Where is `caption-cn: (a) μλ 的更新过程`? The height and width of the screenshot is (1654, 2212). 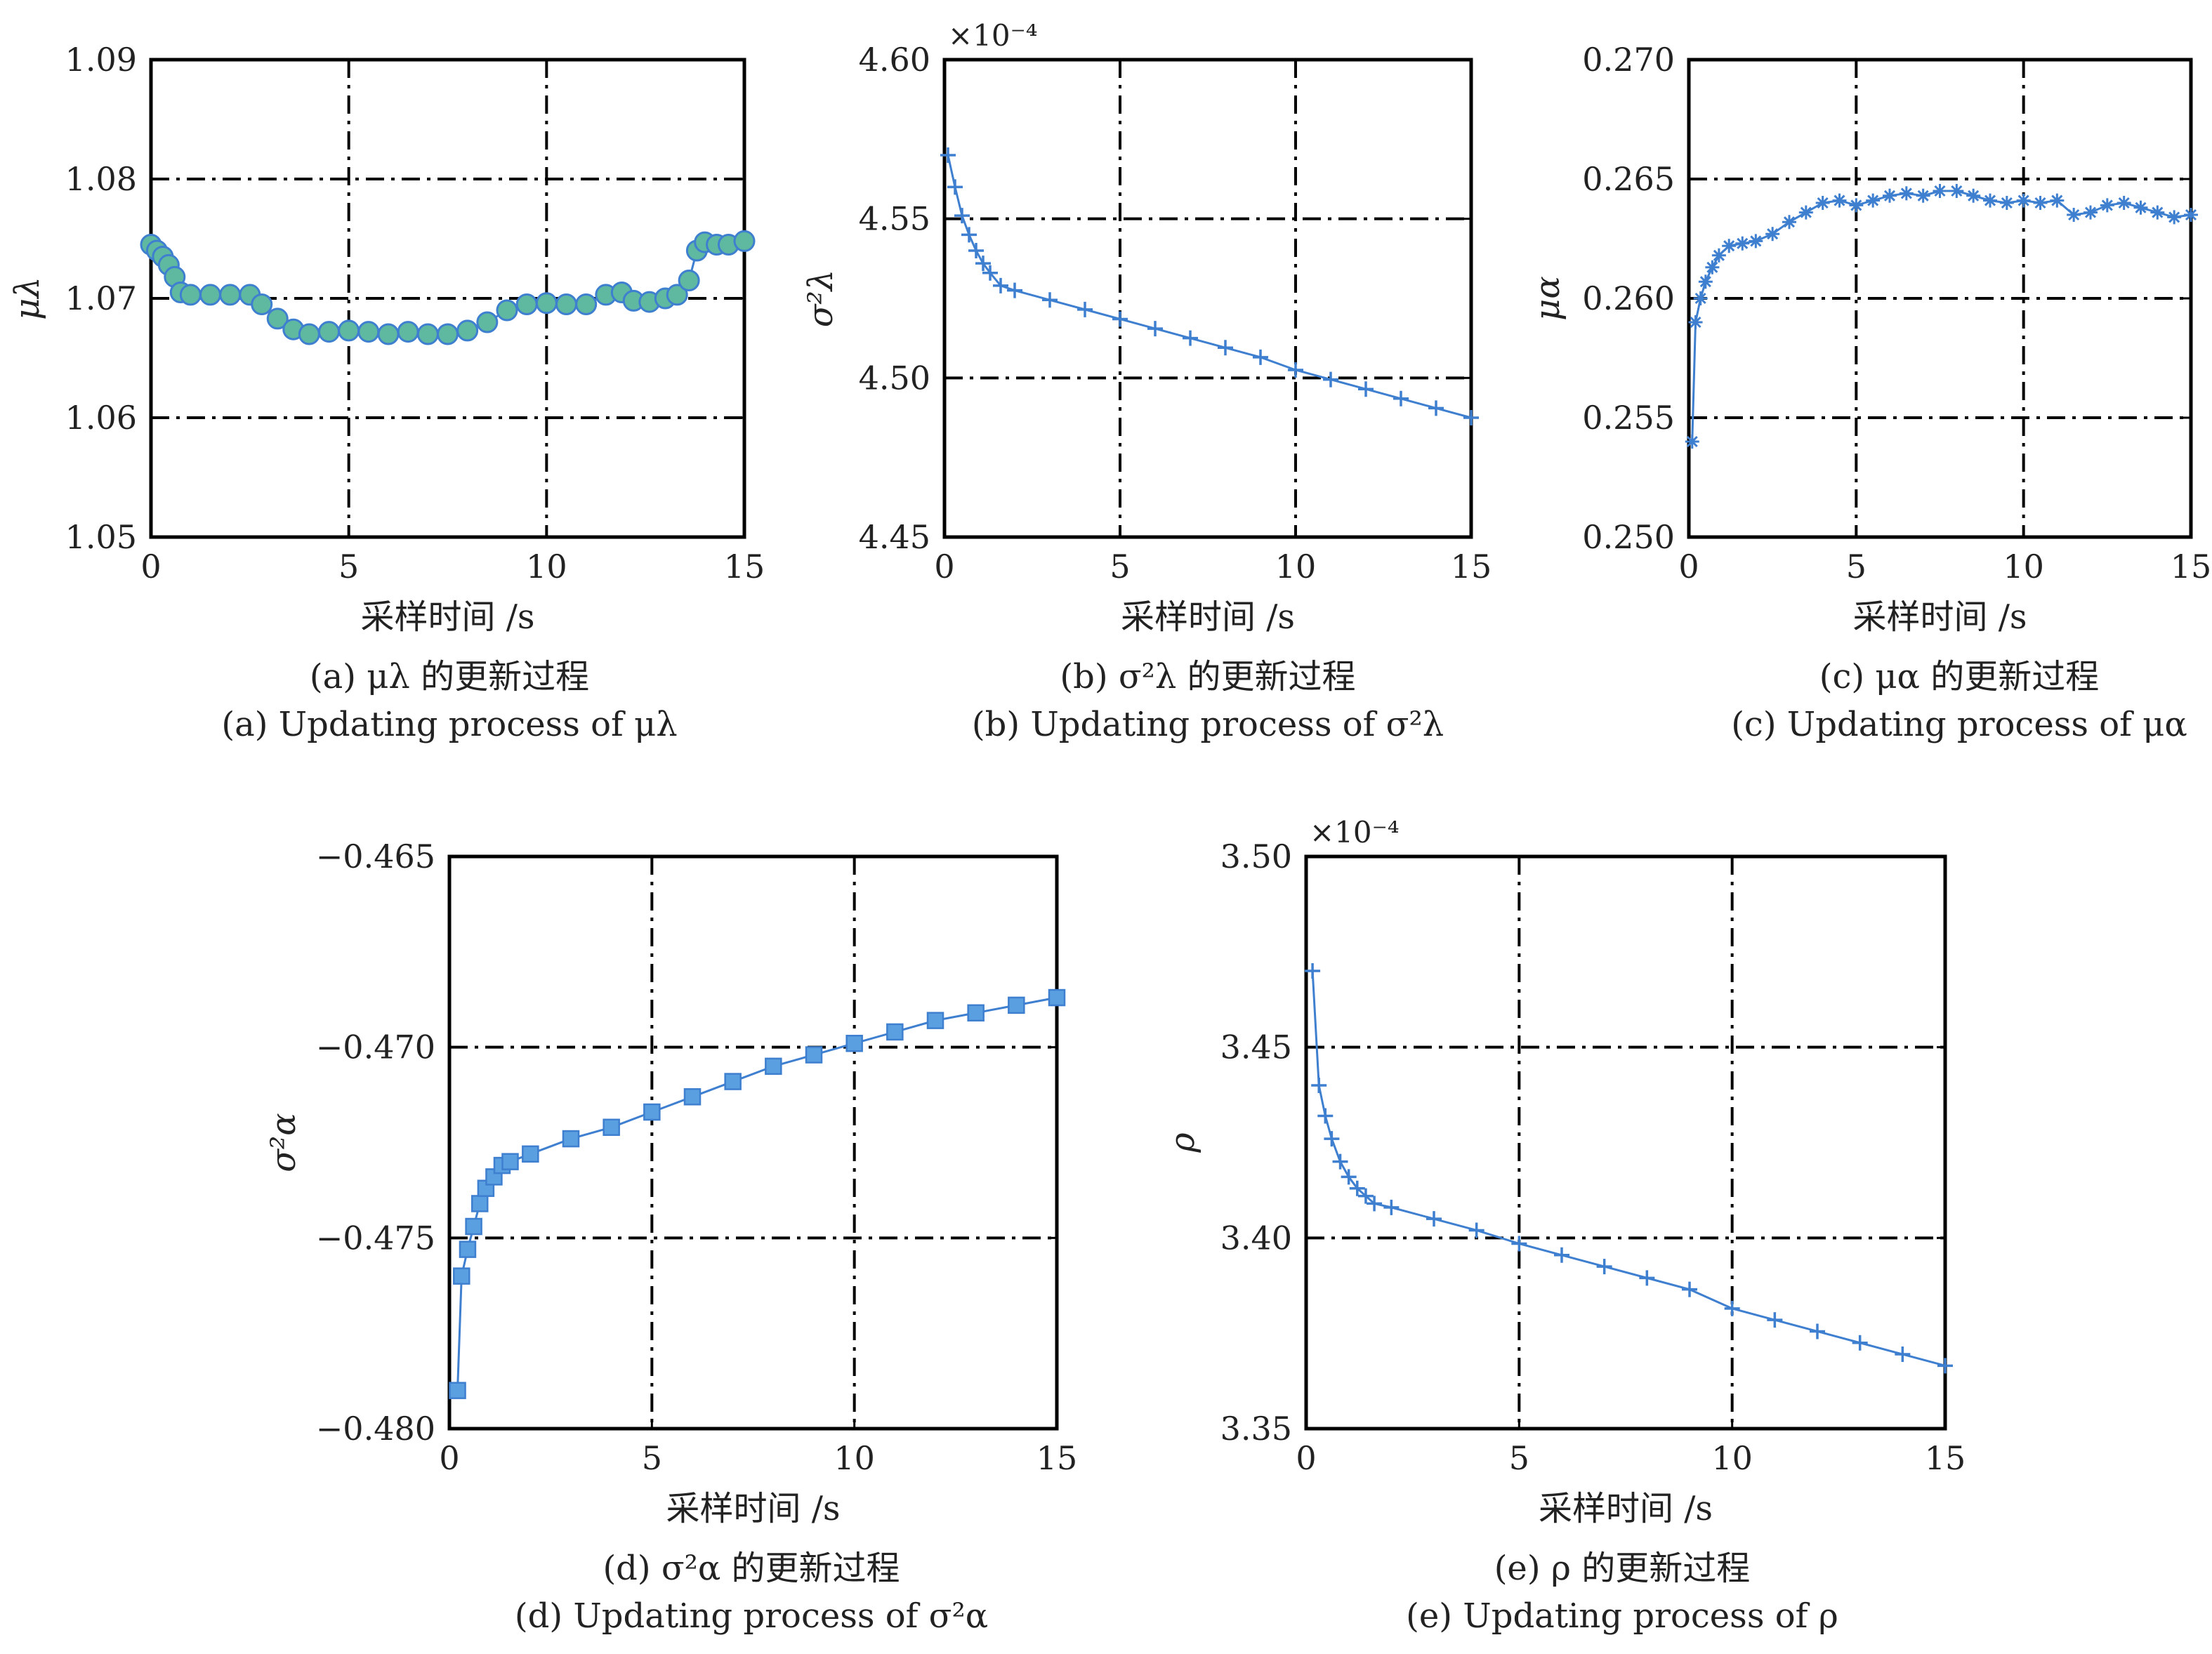 caption-cn: (a) μλ 的更新过程 is located at coordinates (449, 676).